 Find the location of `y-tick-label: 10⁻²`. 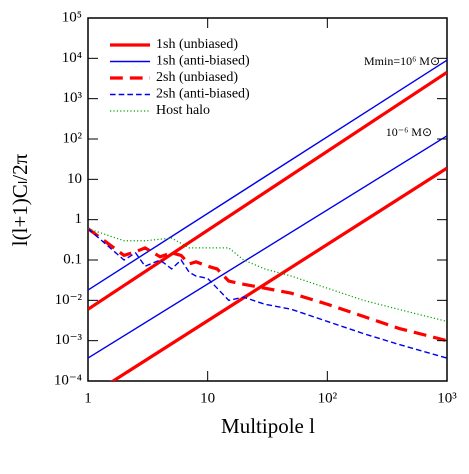

y-tick-label: 10⁻² is located at coordinates (69, 300).